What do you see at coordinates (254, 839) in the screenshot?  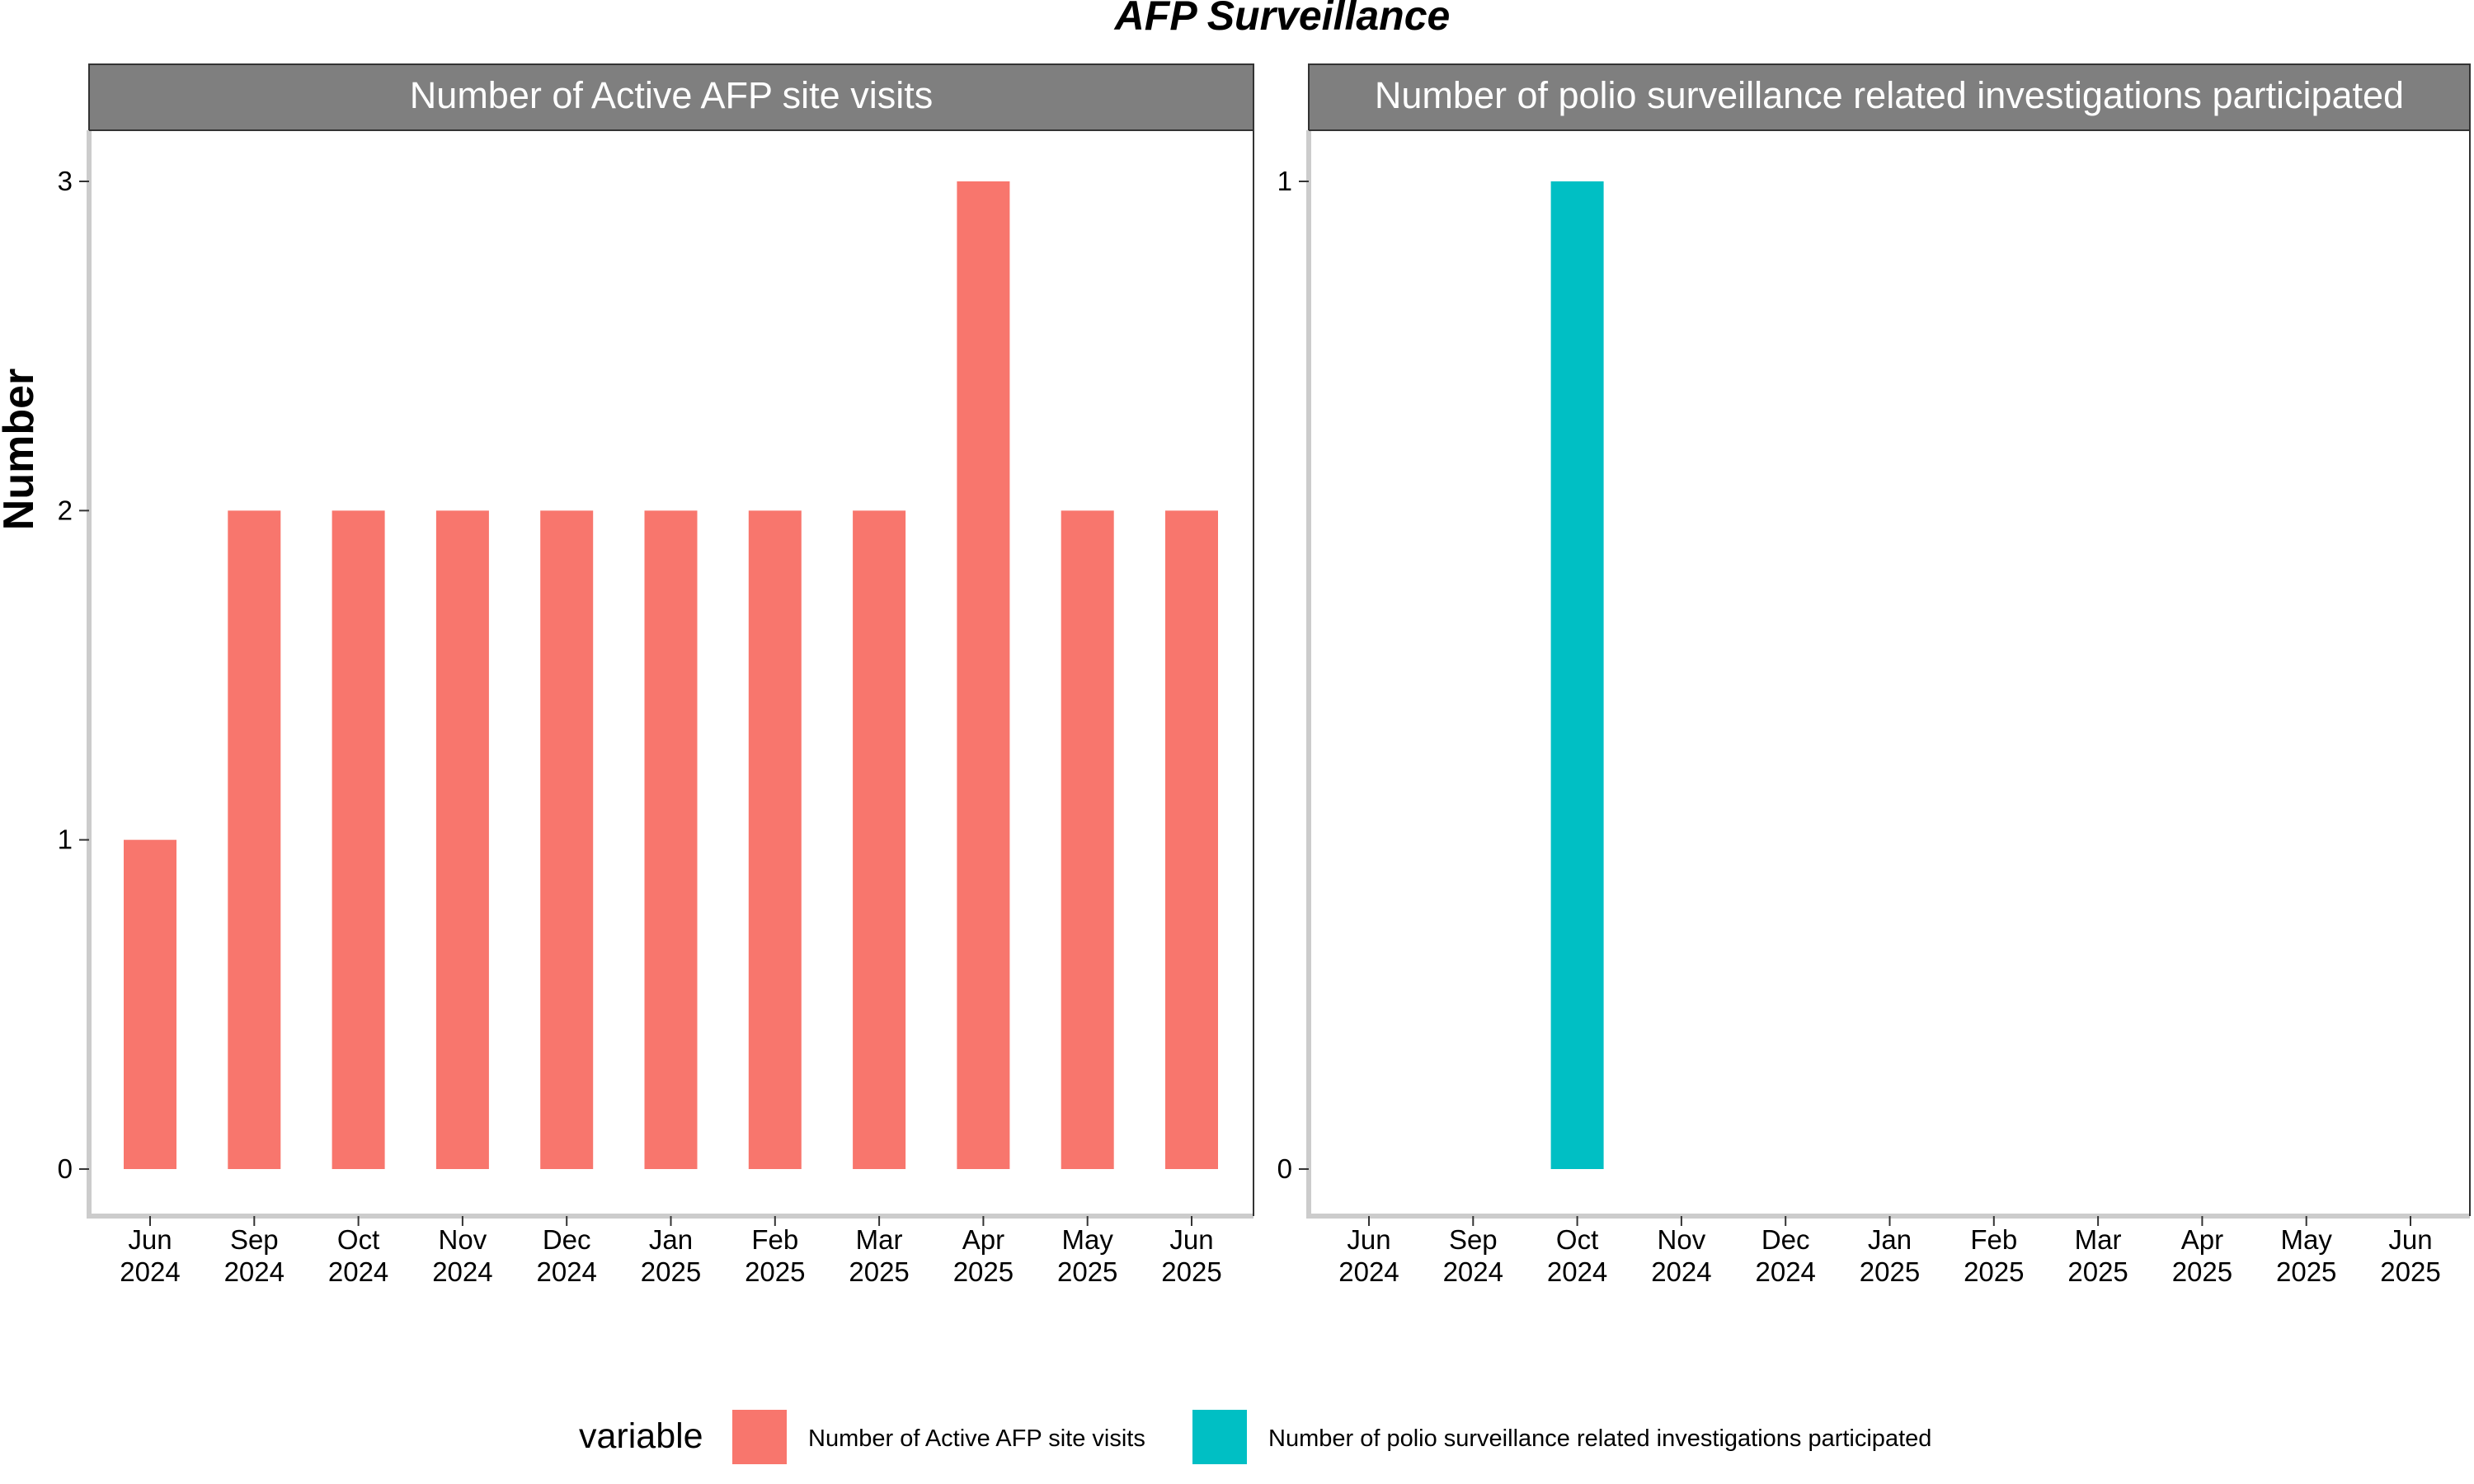 I see `bar-sep-2024` at bounding box center [254, 839].